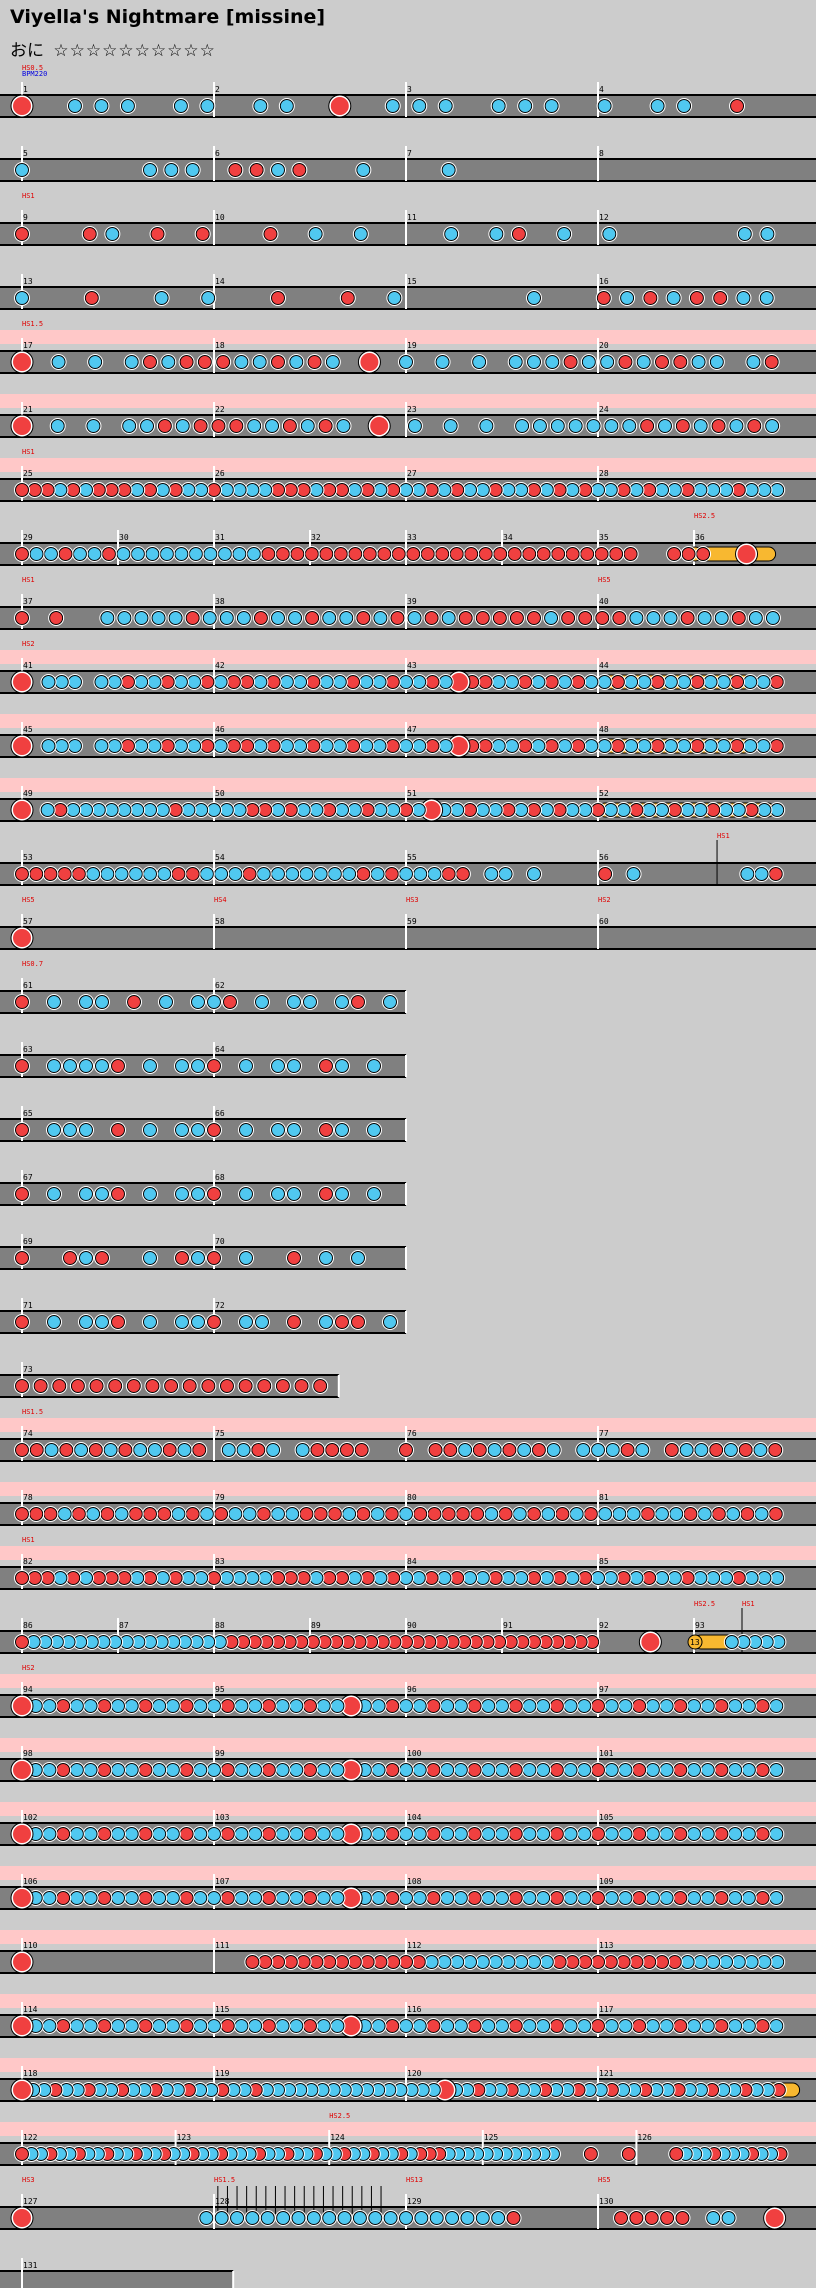 The width and height of the screenshot is (816, 2288). I want to click on measure-number: 28, so click(604, 473).